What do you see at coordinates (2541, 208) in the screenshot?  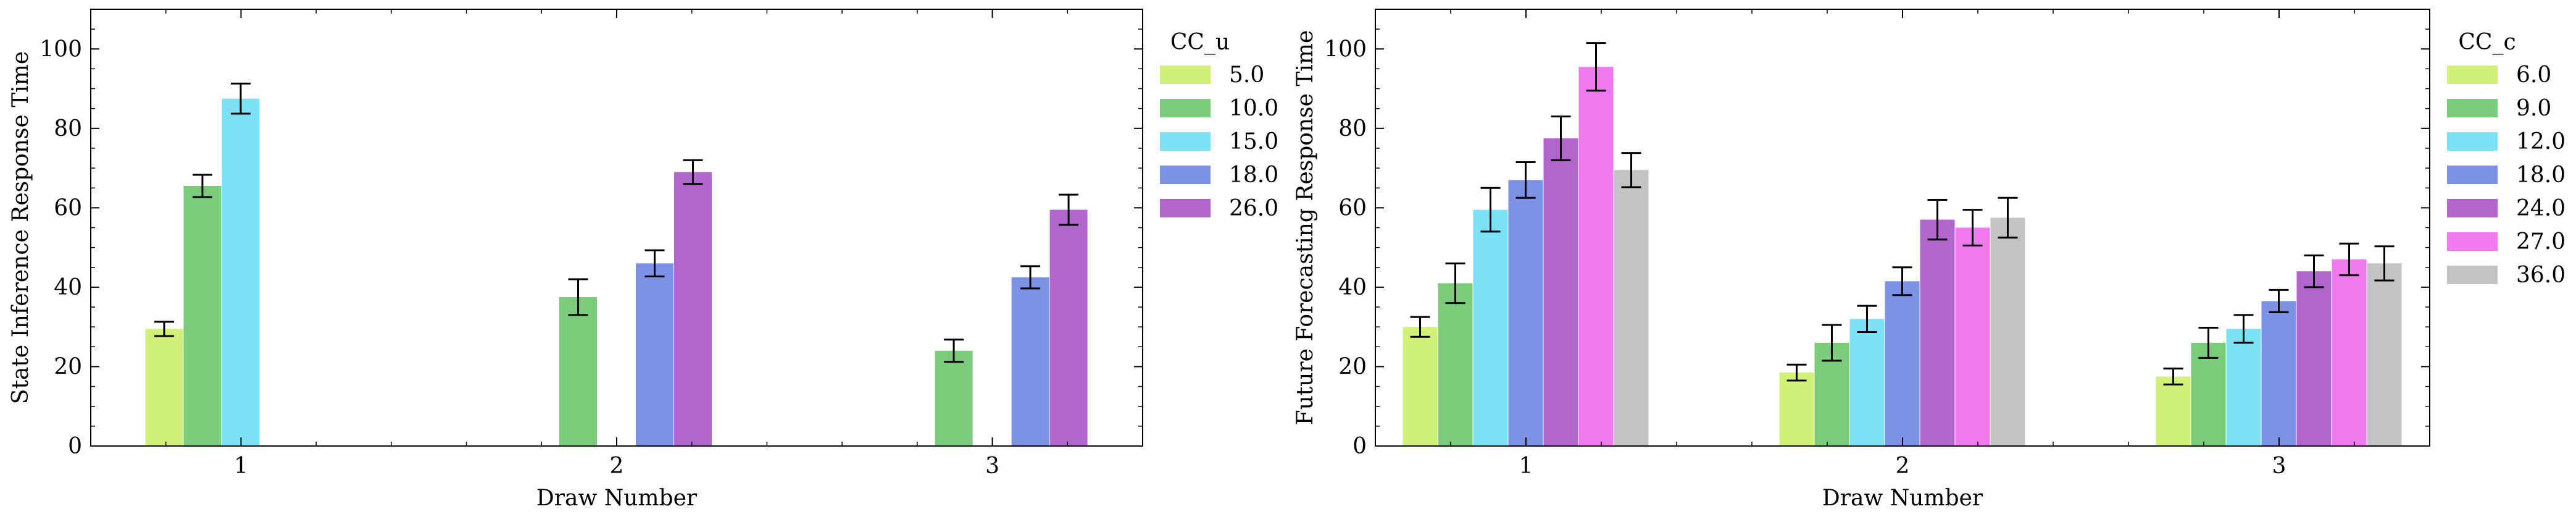 I see `legend-label: 24.0` at bounding box center [2541, 208].